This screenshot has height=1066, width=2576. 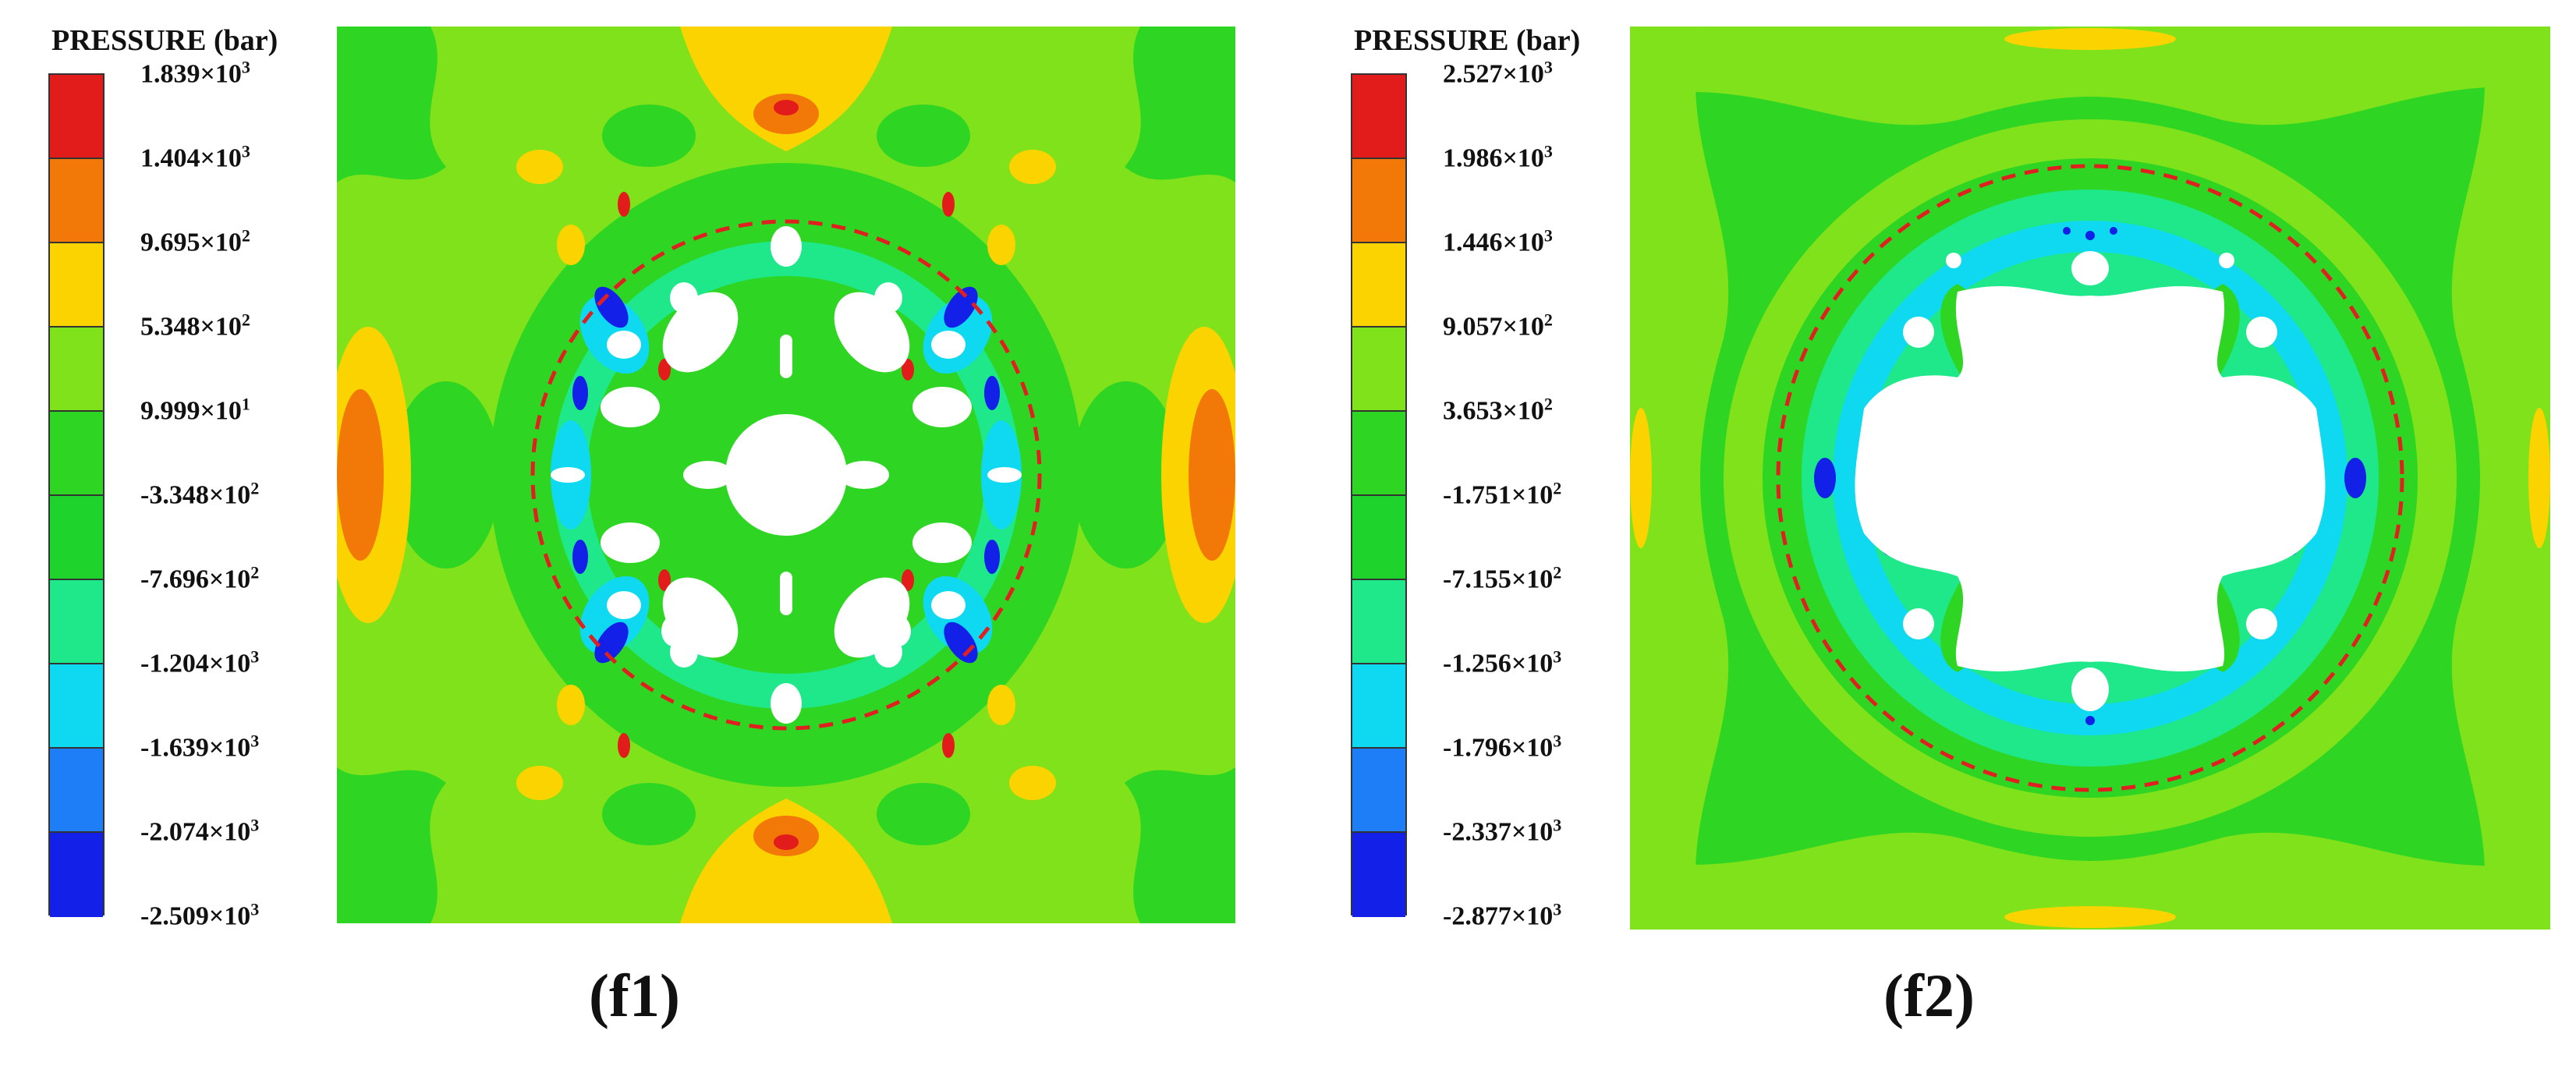 What do you see at coordinates (1502, 915) in the screenshot?
I see `legend-tick-label: -2.877×10³` at bounding box center [1502, 915].